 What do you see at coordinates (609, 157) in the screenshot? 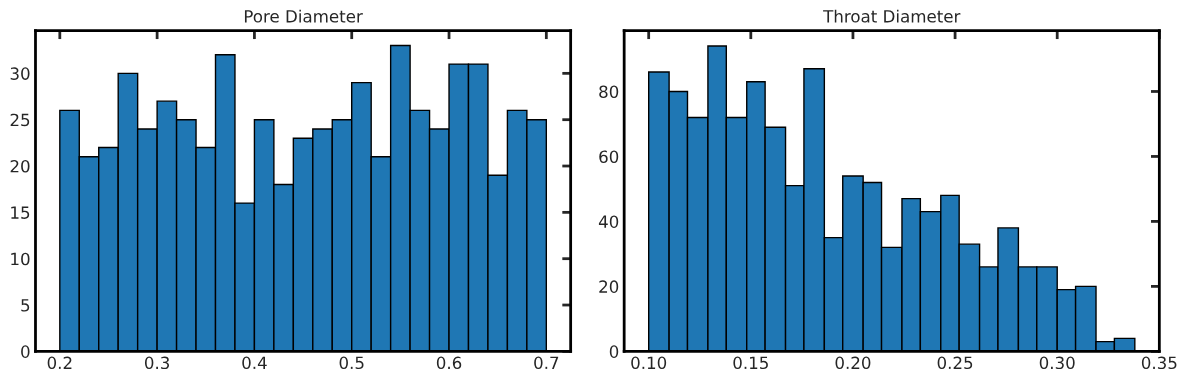
I see `y-tick-label: 60` at bounding box center [609, 157].